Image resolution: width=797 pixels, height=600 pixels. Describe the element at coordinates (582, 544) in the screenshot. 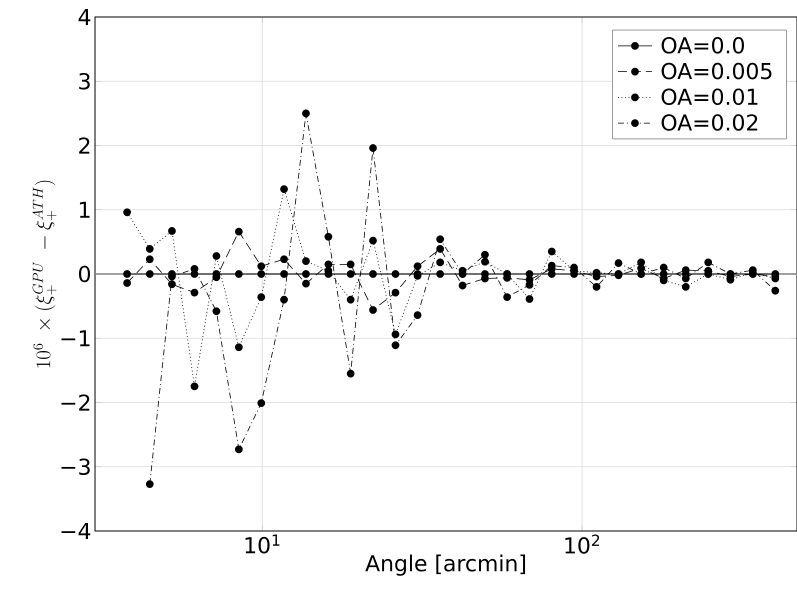

I see `x-tick-label: 10$^{2}$` at that location.